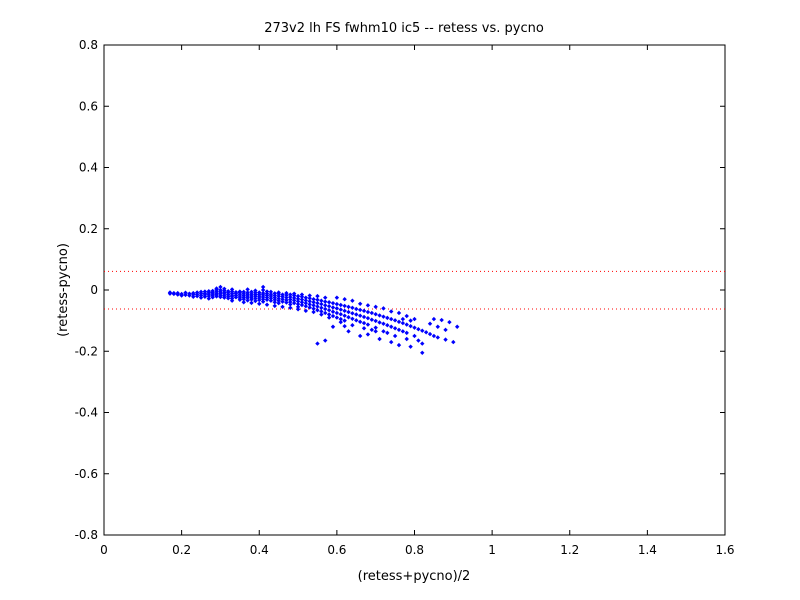 The width and height of the screenshot is (800, 600). I want to click on y-tick-labels: -0.8 -0.6 -0.4 -0.2 0 0.2 0.4 0.6 0.8, so click(86, 290).